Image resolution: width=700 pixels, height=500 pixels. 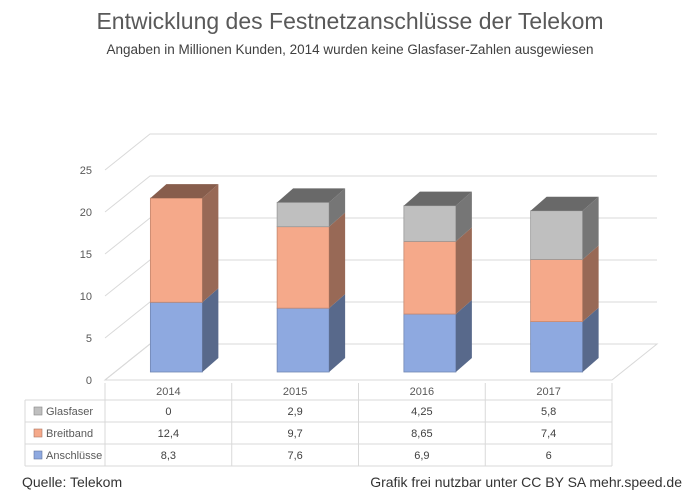 What do you see at coordinates (295, 392) in the screenshot?
I see `x-tick-label: 2015` at bounding box center [295, 392].